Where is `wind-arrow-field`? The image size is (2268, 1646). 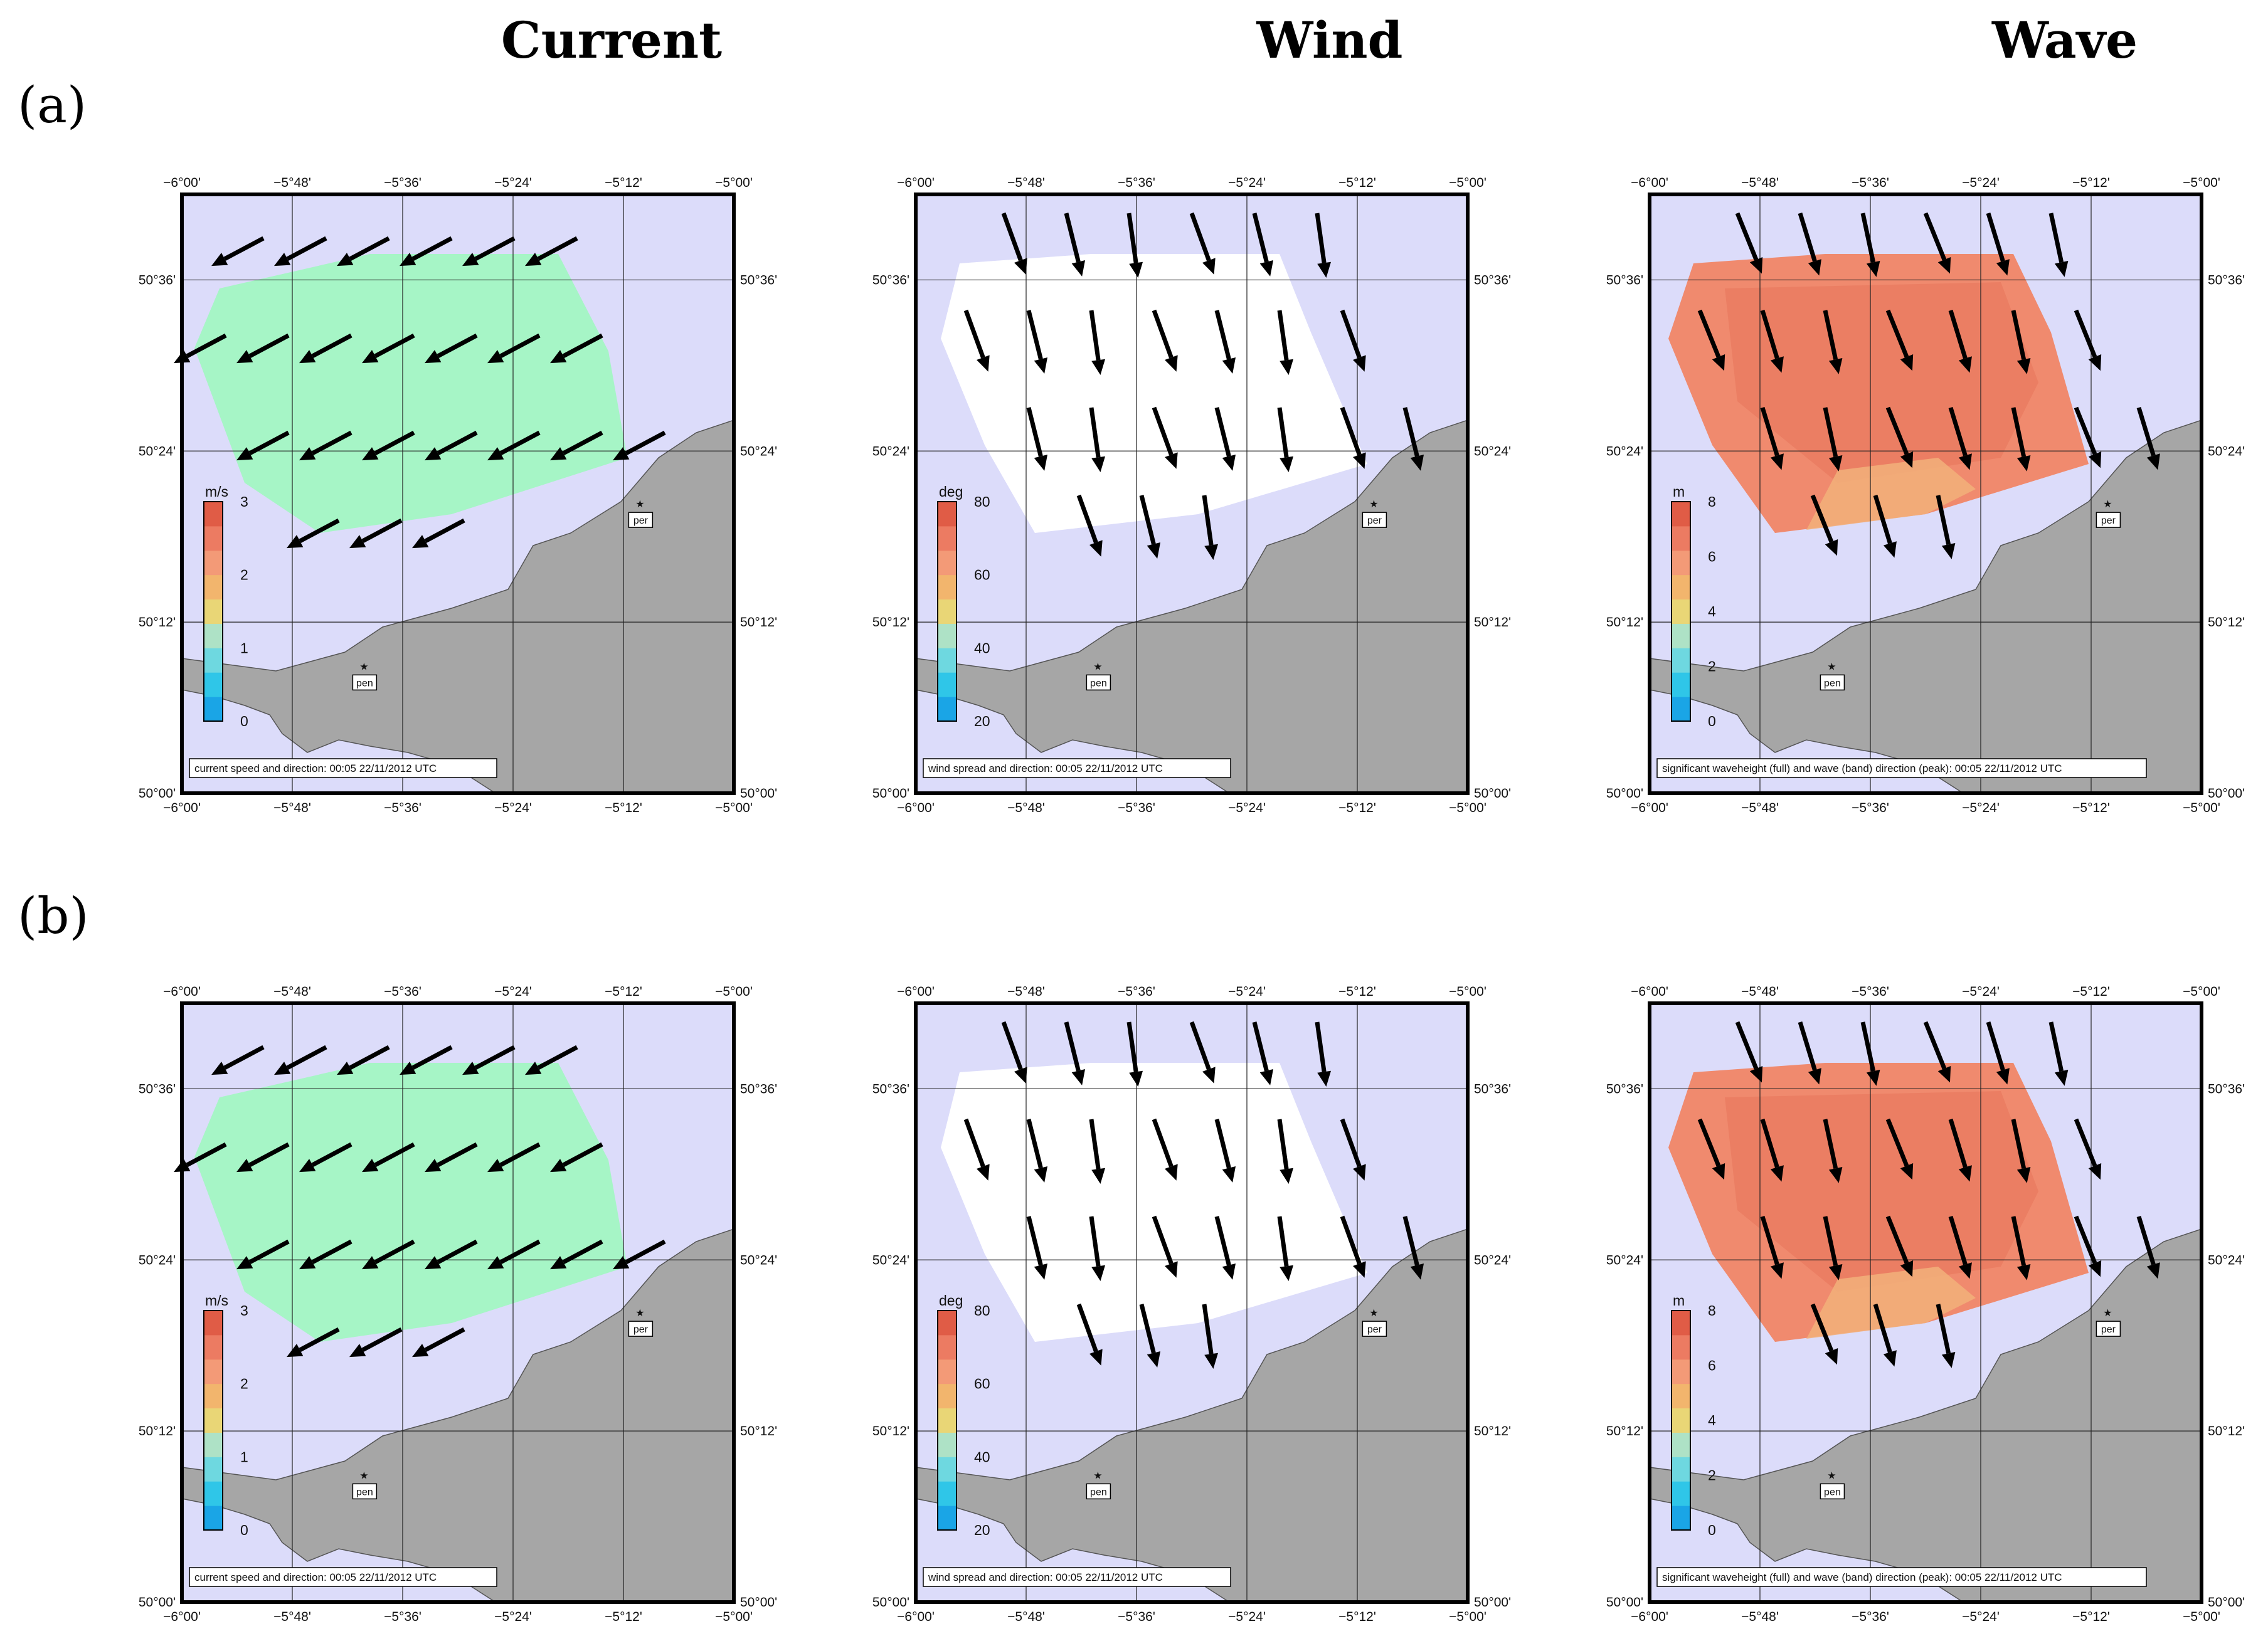
wind-arrow-field is located at coordinates (1193, 1195).